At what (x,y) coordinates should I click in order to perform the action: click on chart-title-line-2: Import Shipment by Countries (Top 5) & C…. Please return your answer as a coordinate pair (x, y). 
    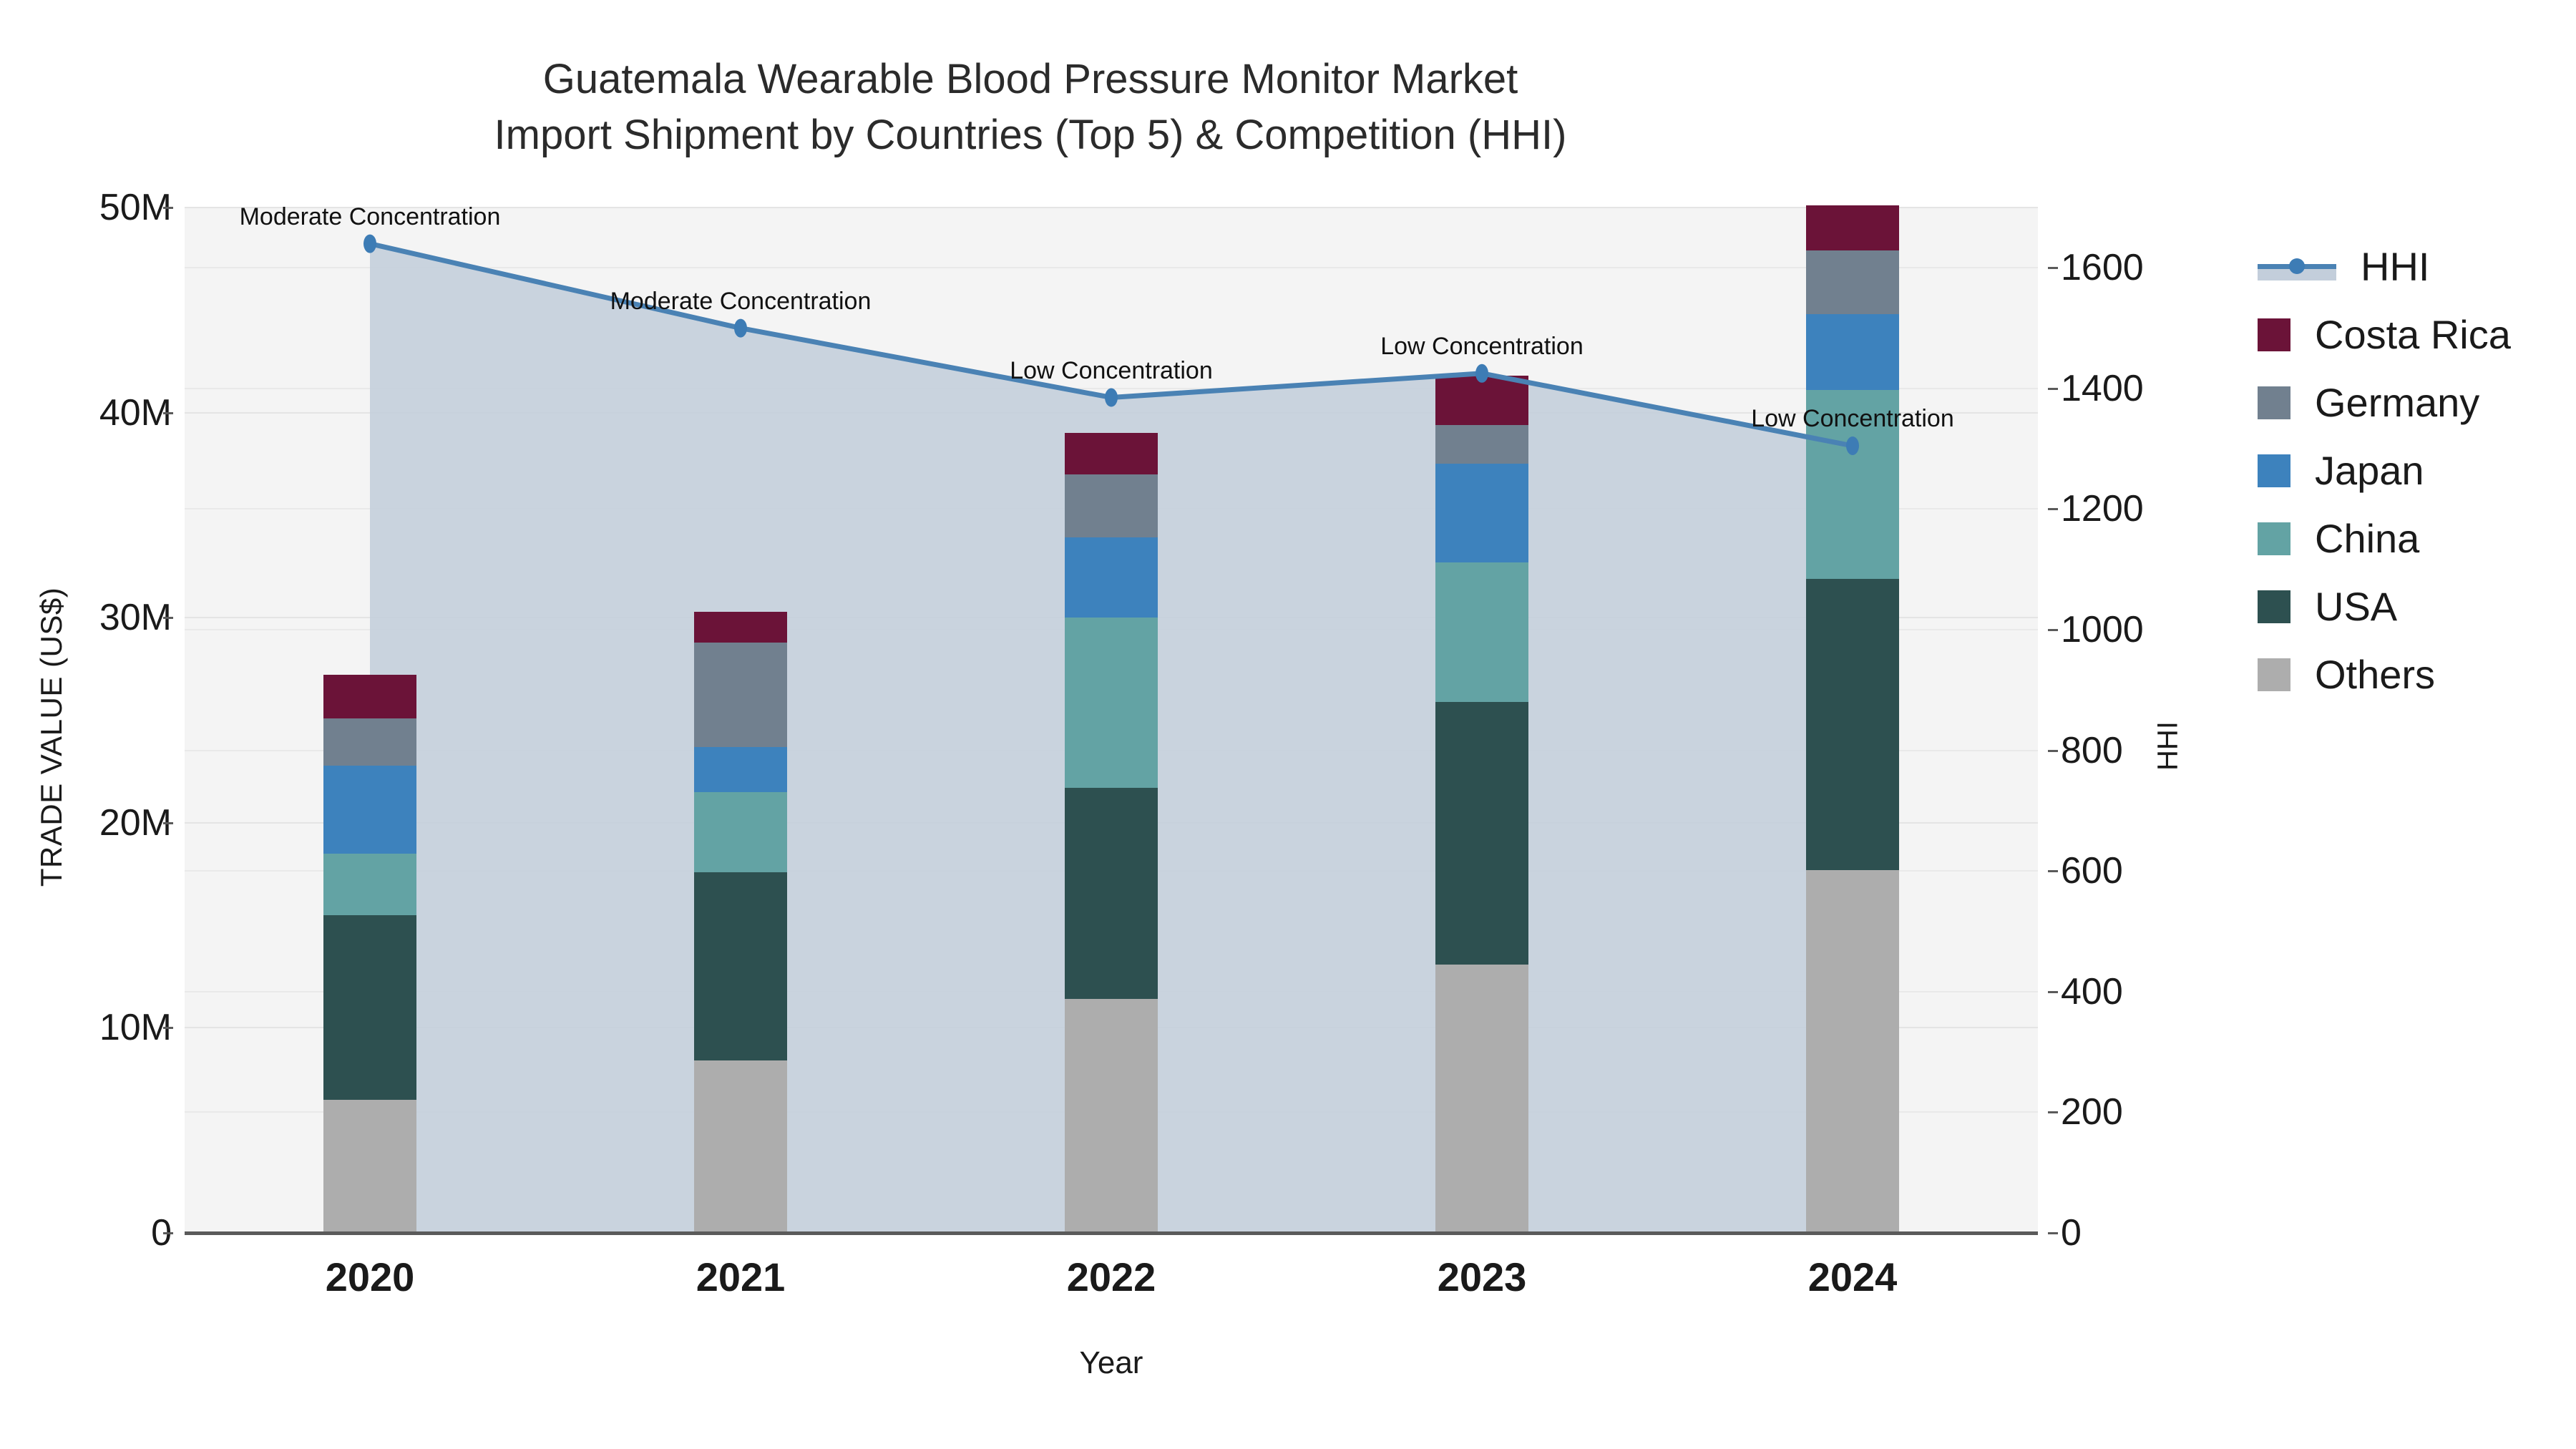
    Looking at the image, I should click on (1030, 134).